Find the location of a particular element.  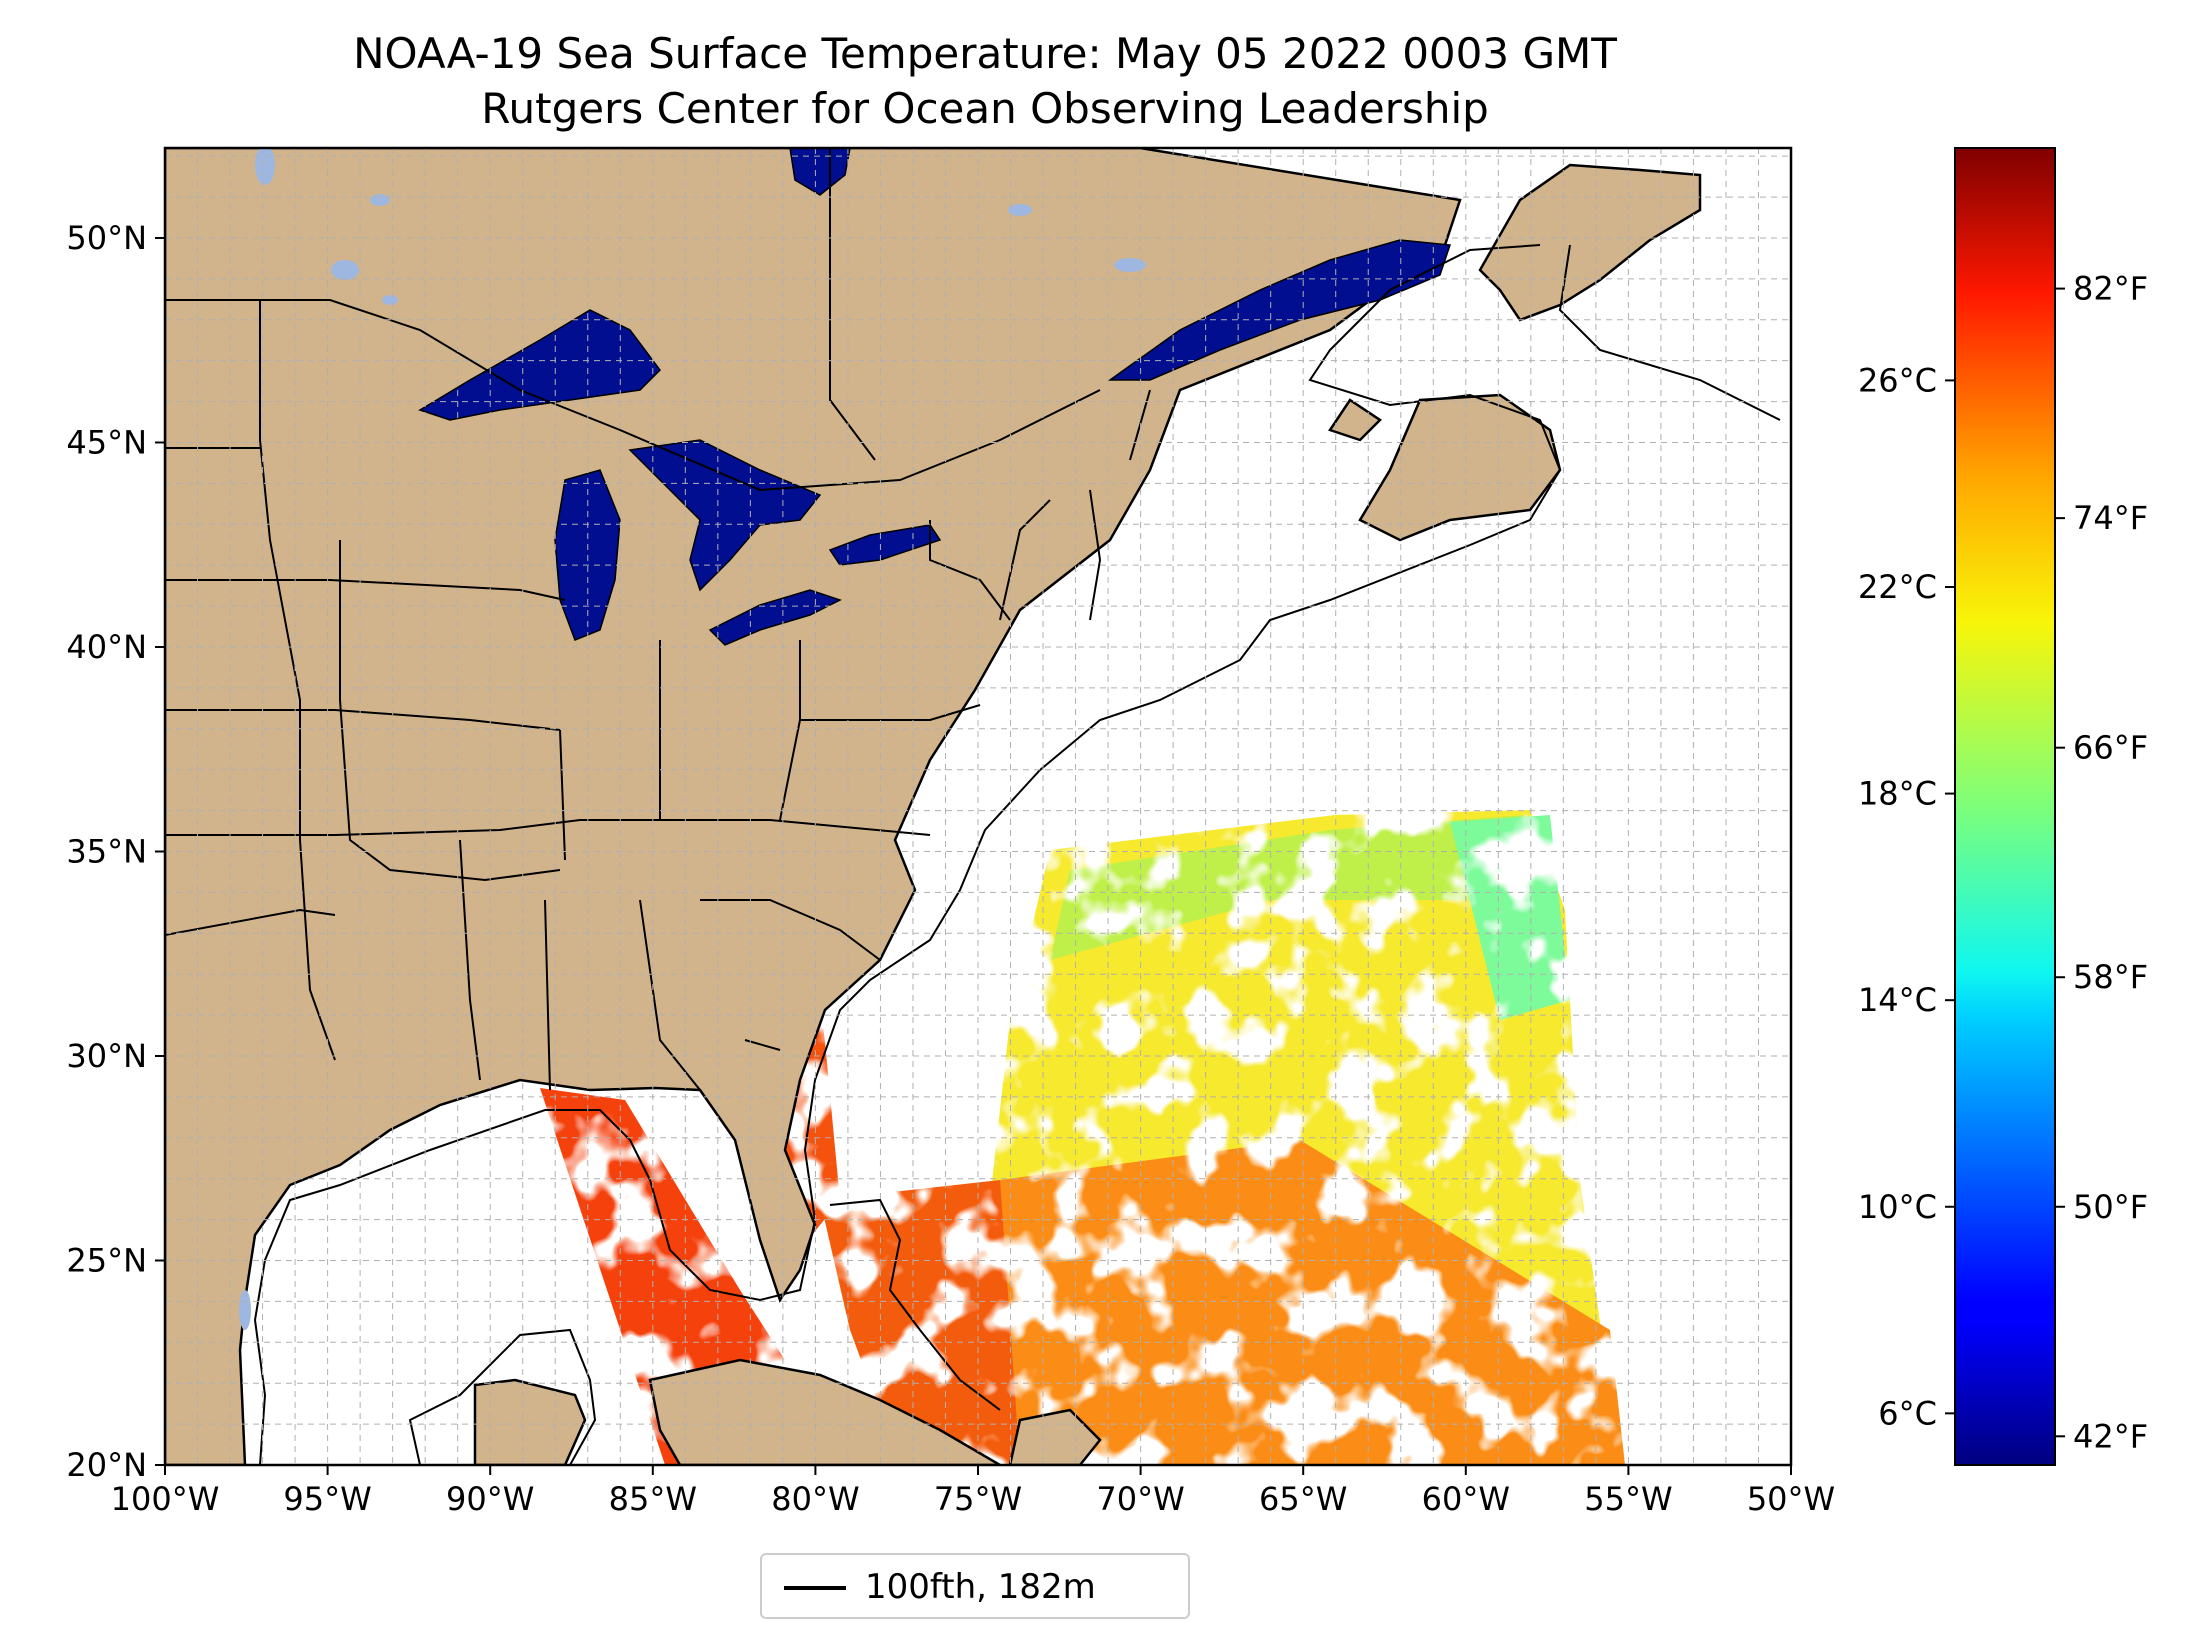

hispaniola-west is located at coordinates (1055, 1436).